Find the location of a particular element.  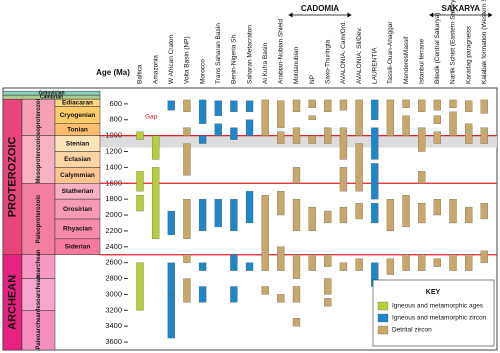

era-label: Mesoproterozoic is located at coordinates (39, 159).